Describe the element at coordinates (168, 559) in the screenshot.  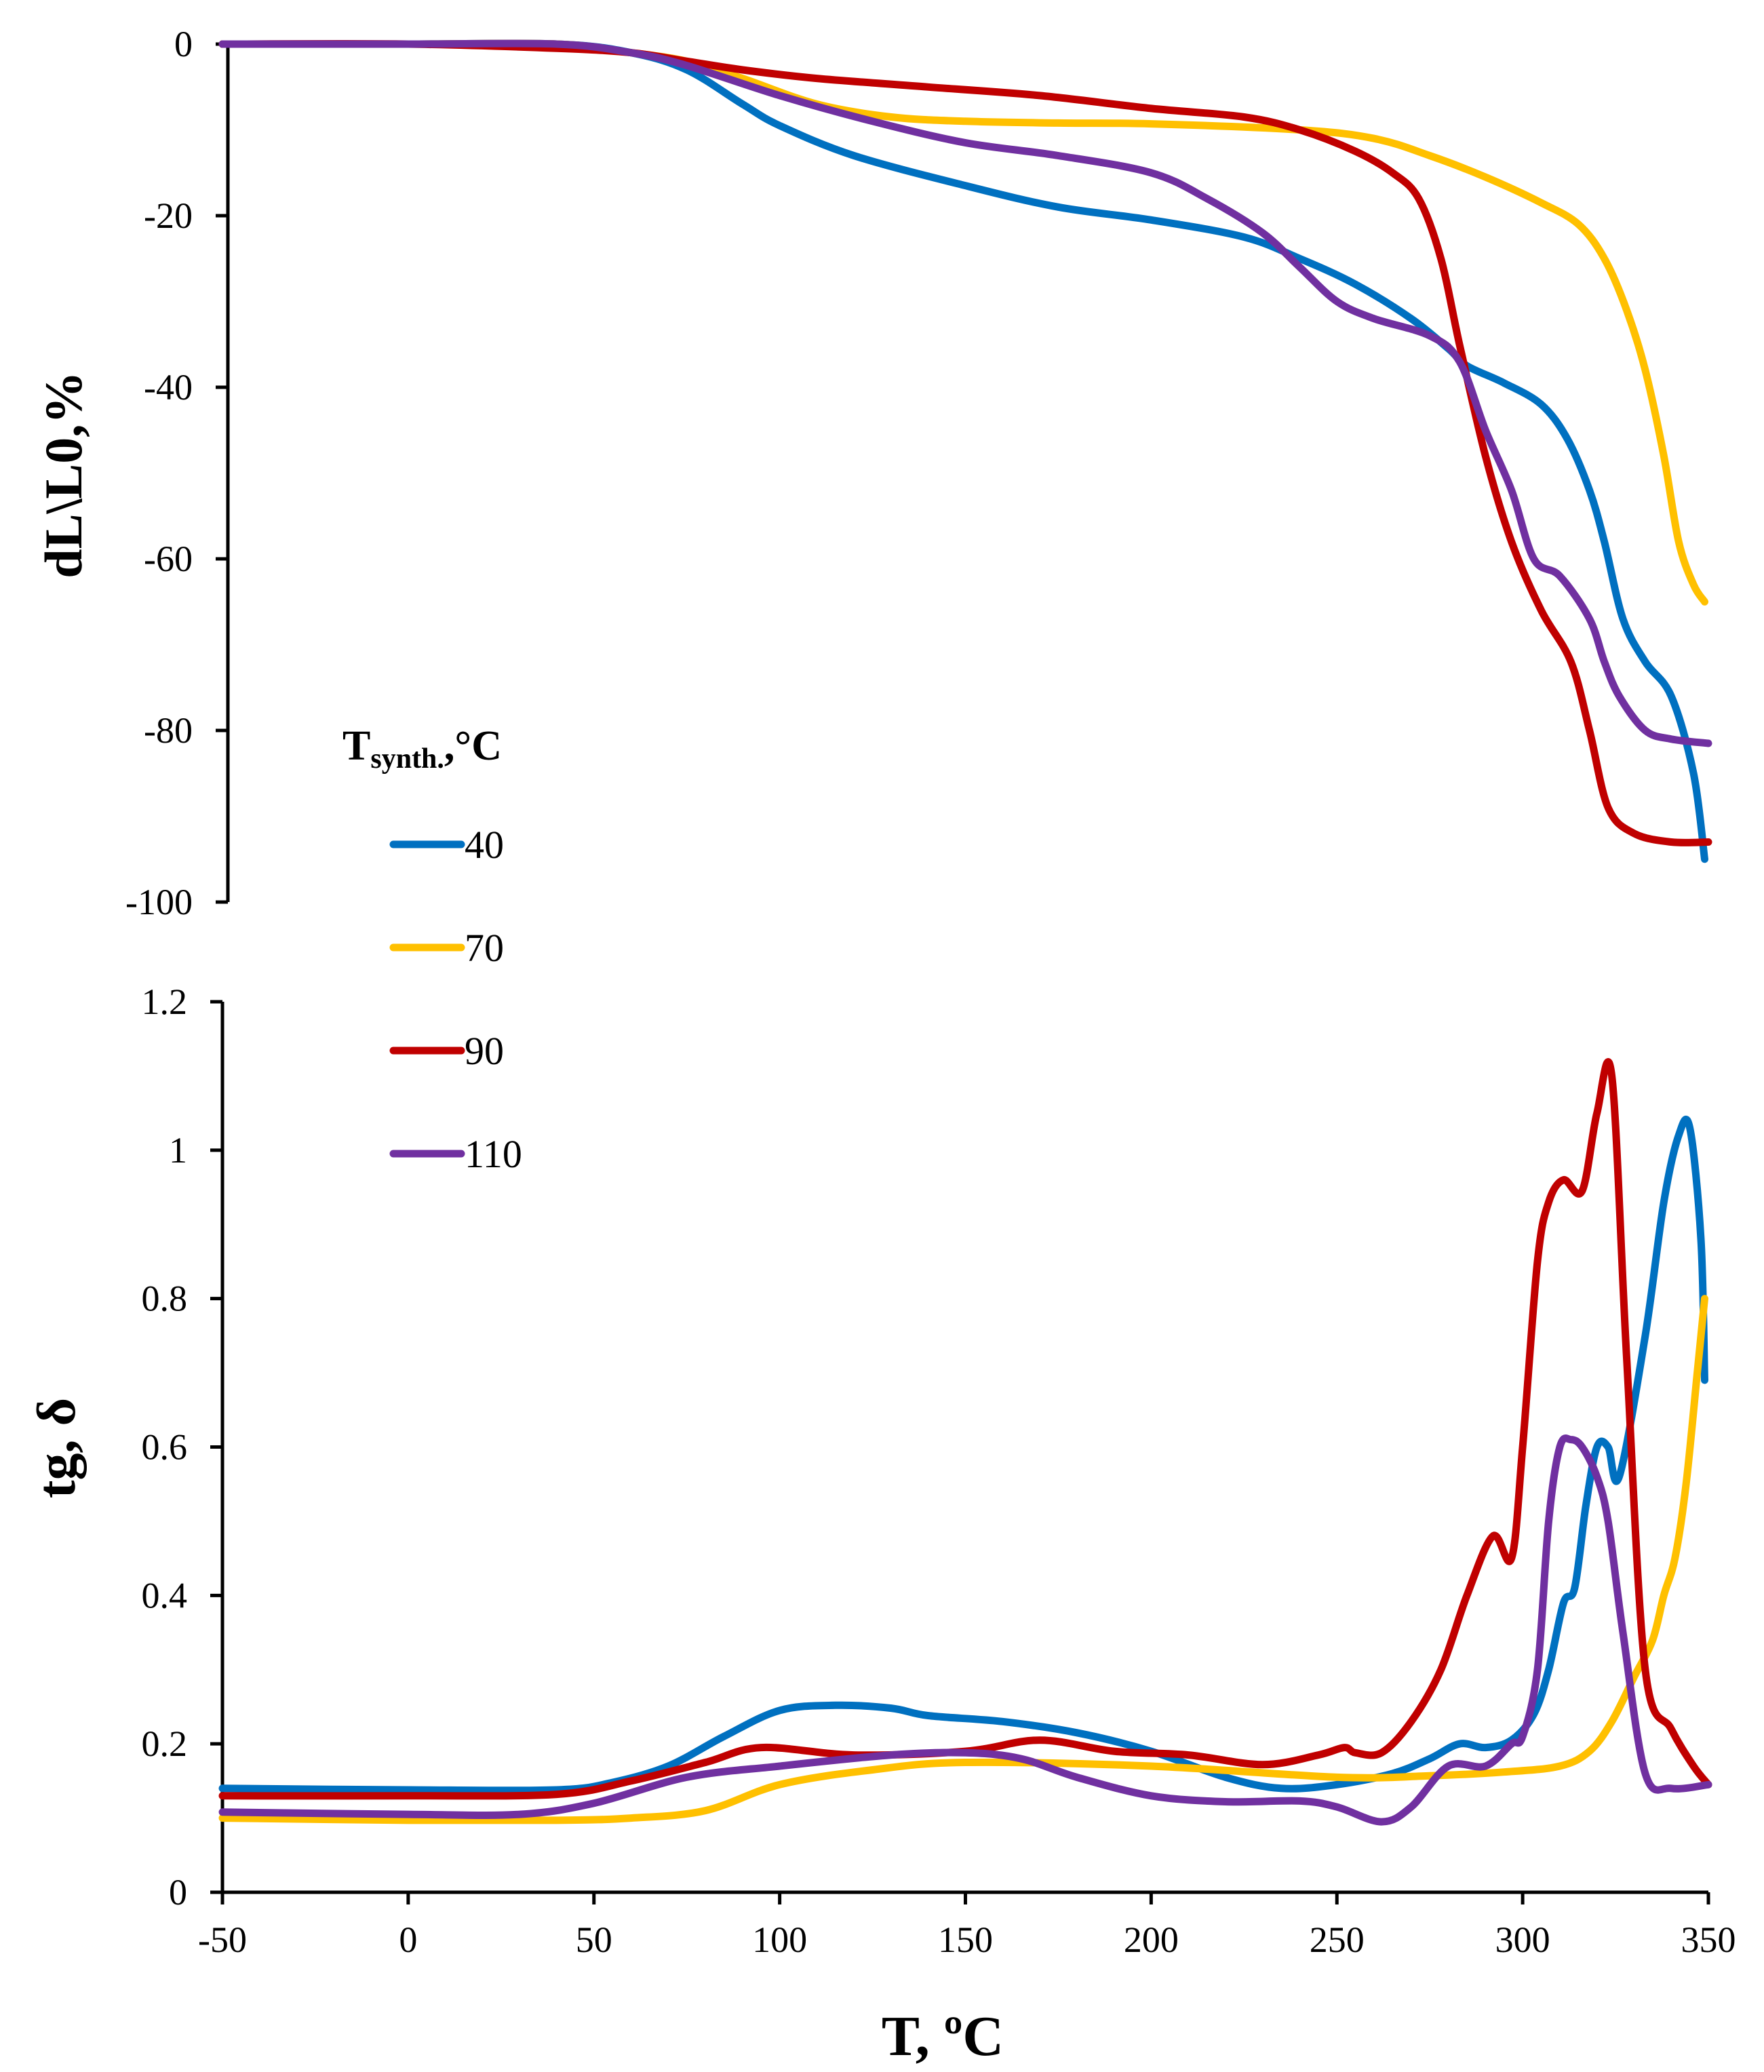
I see `top-y-tick-label: -60` at that location.